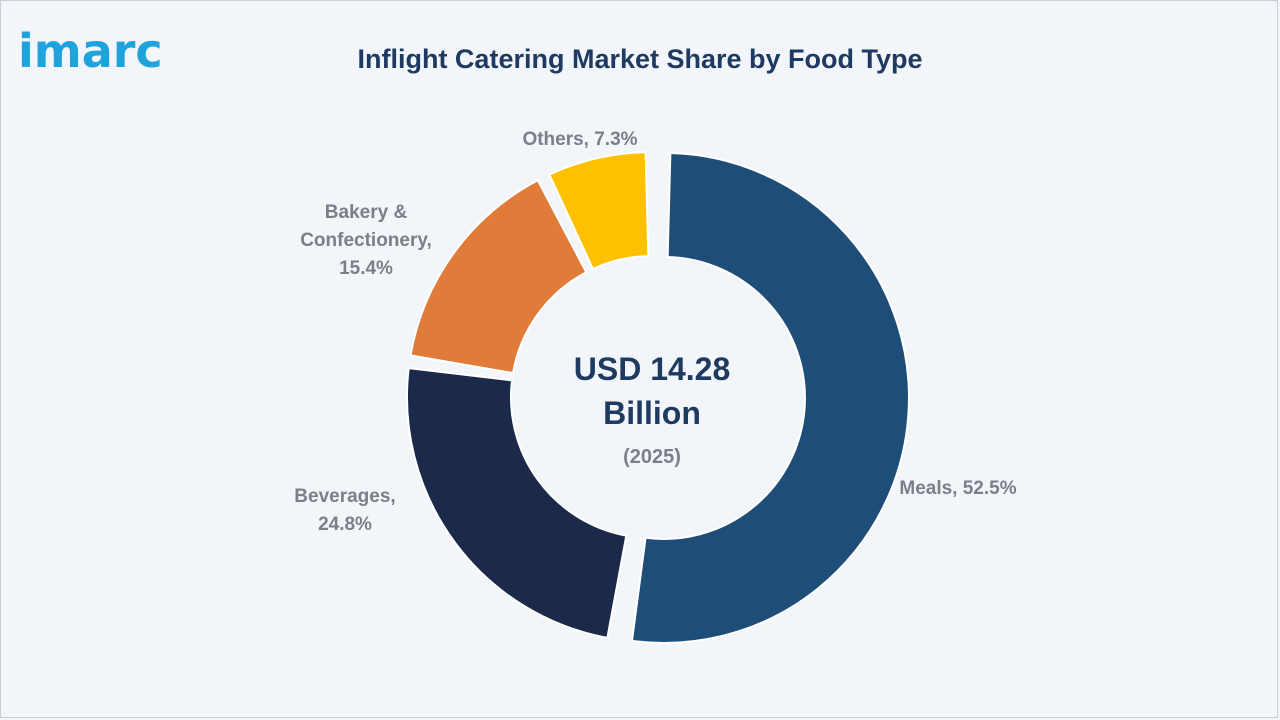 This screenshot has height=720, width=1280. What do you see at coordinates (517, 503) in the screenshot?
I see `slice-beverages` at bounding box center [517, 503].